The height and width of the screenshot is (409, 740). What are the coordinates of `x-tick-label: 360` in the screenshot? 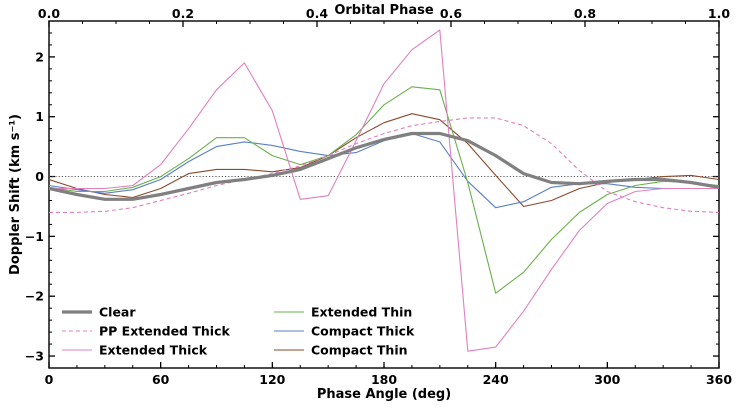 It's located at (719, 379).